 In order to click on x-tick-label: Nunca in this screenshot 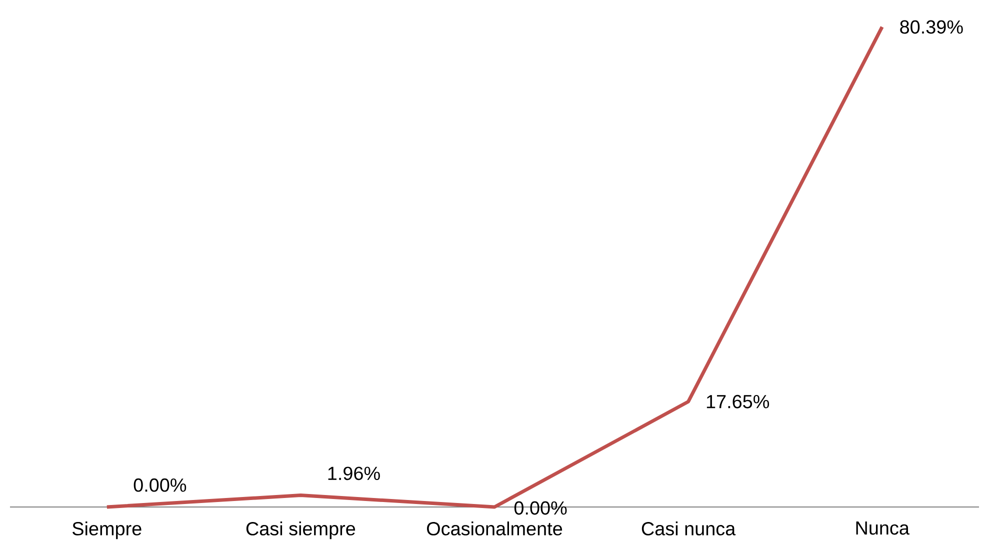, I will do `click(883, 528)`.